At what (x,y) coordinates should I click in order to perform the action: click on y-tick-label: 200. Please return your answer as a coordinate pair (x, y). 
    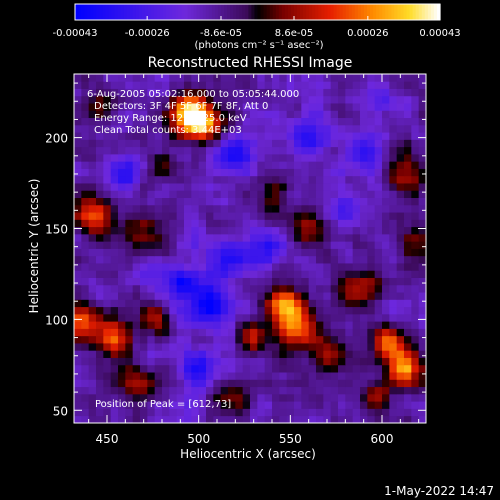
    Looking at the image, I should click on (56, 139).